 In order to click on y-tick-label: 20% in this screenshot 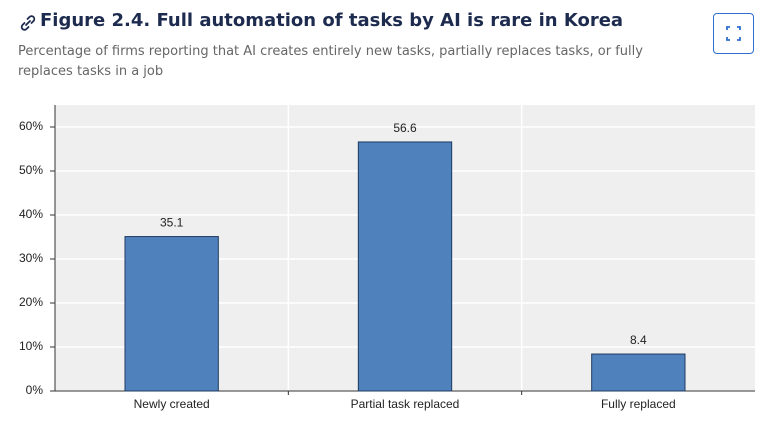, I will do `click(31, 302)`.